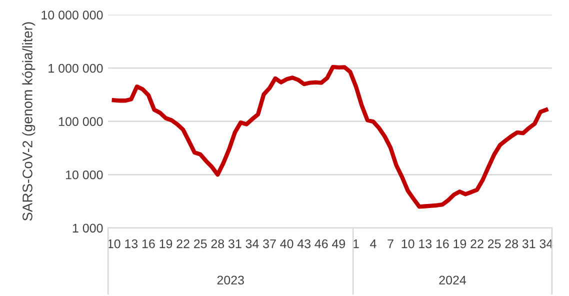  Describe the element at coordinates (287, 243) in the screenshot. I see `x-tick-label: 40` at that location.